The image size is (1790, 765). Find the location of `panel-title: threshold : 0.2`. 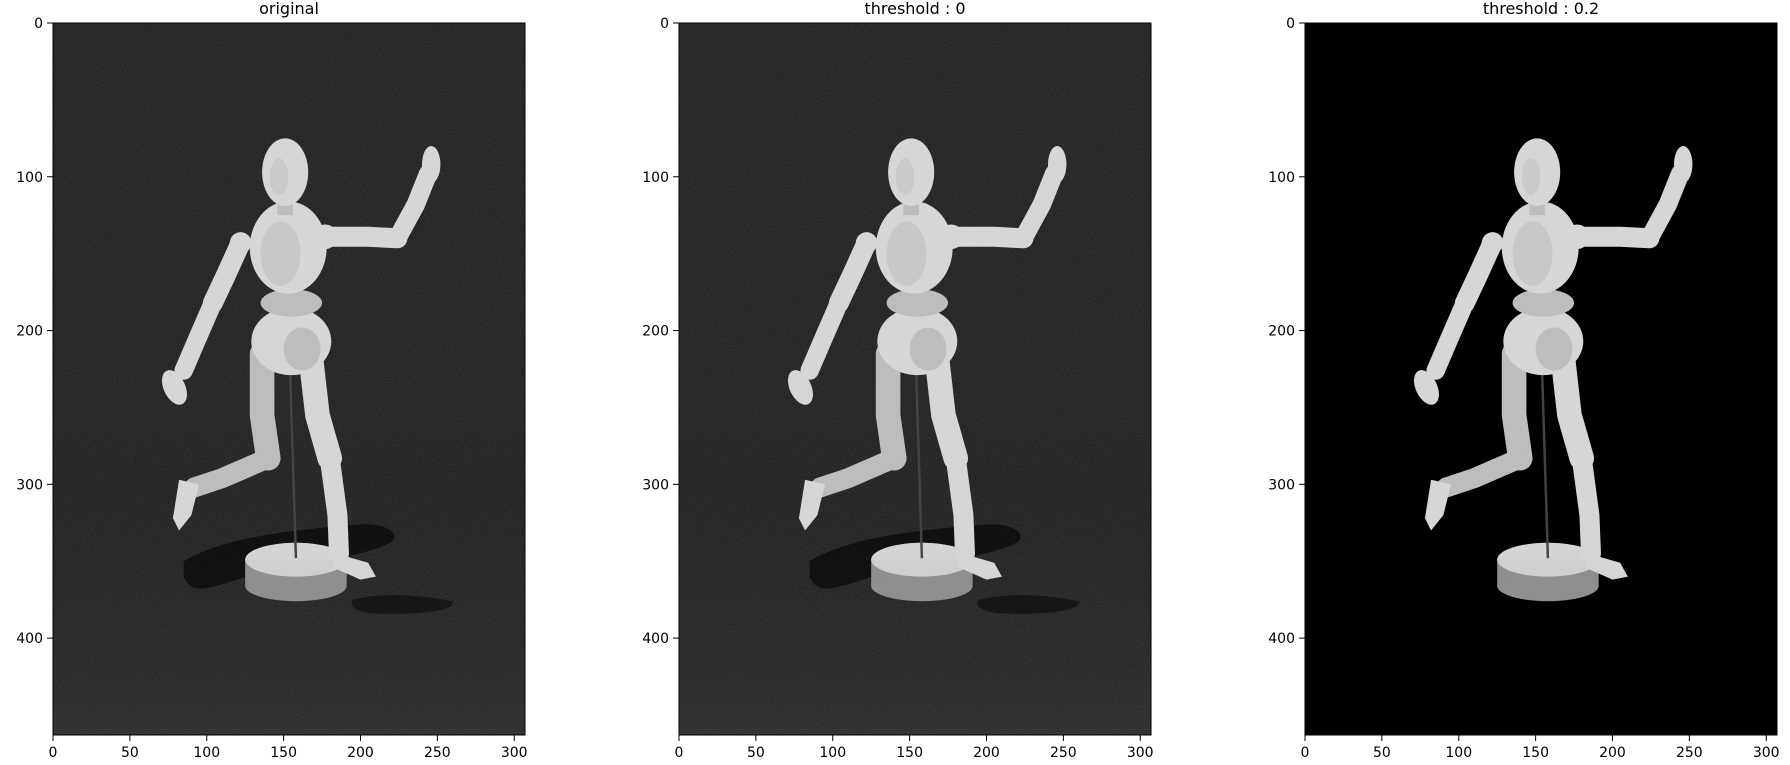

panel-title: threshold : 0.2 is located at coordinates (1541, 9).